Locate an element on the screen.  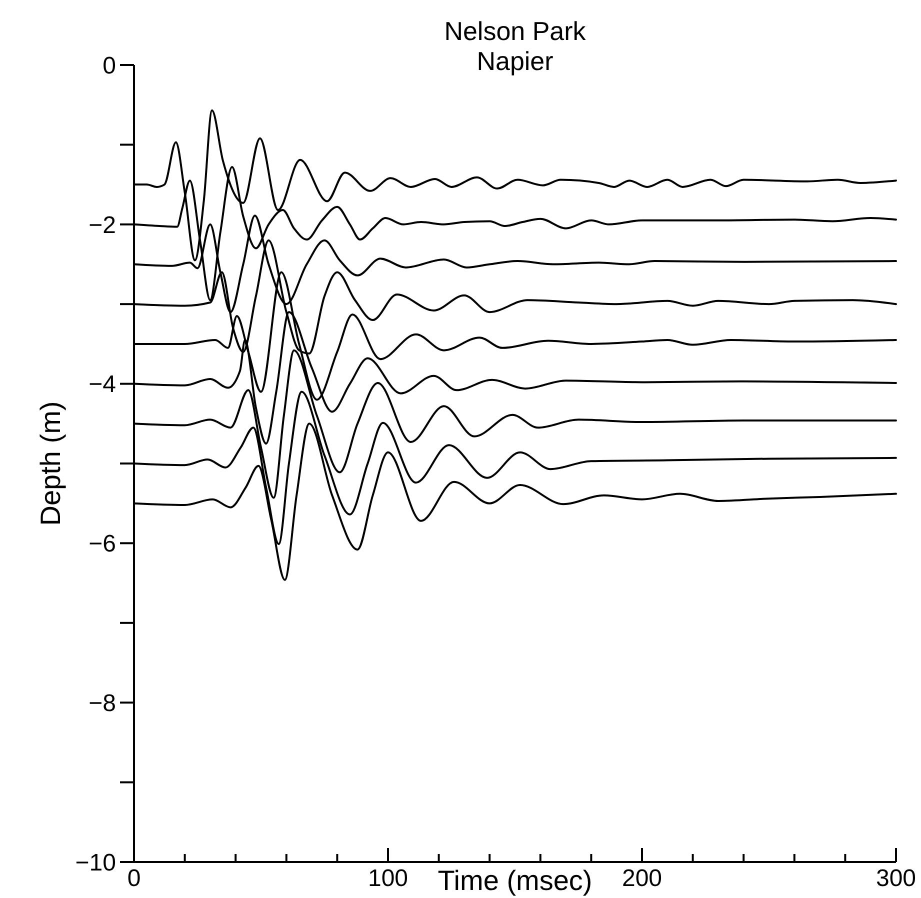
x-tick-label: 300 is located at coordinates (896, 878).